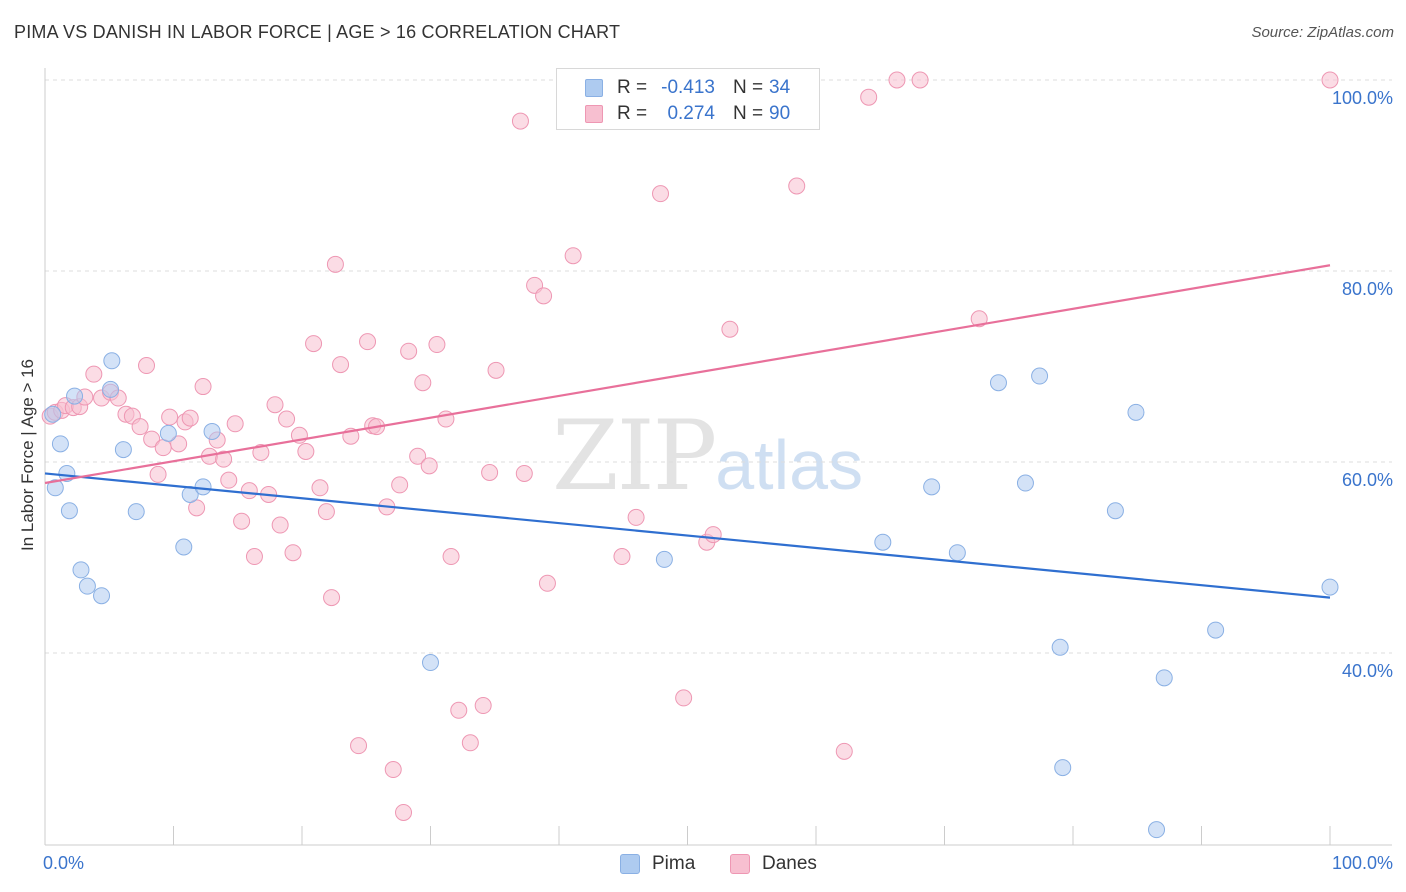 This screenshot has height=892, width=1406. What do you see at coordinates (687, 535) in the screenshot?
I see `pima-trend-line` at bounding box center [687, 535].